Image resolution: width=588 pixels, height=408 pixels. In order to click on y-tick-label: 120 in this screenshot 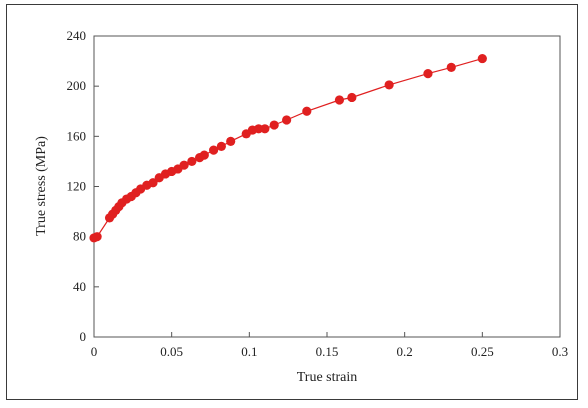, I will do `click(77, 186)`.